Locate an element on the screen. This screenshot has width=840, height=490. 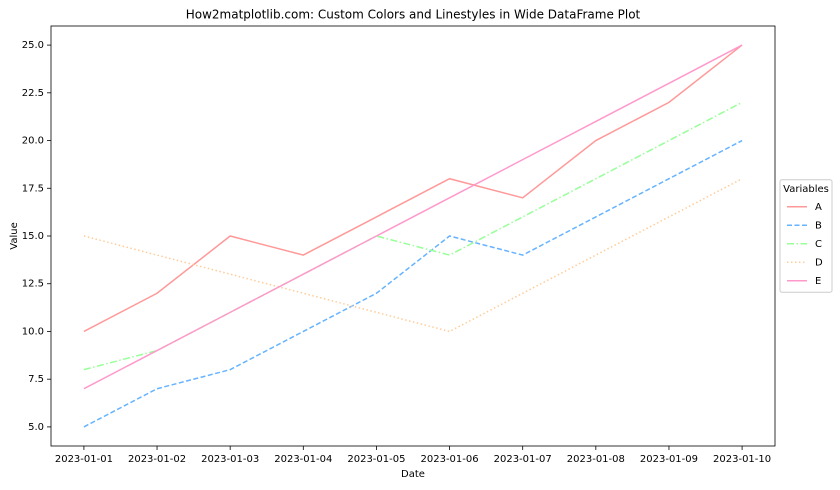
x-tick-label: 2023-01-04 is located at coordinates (303, 459).